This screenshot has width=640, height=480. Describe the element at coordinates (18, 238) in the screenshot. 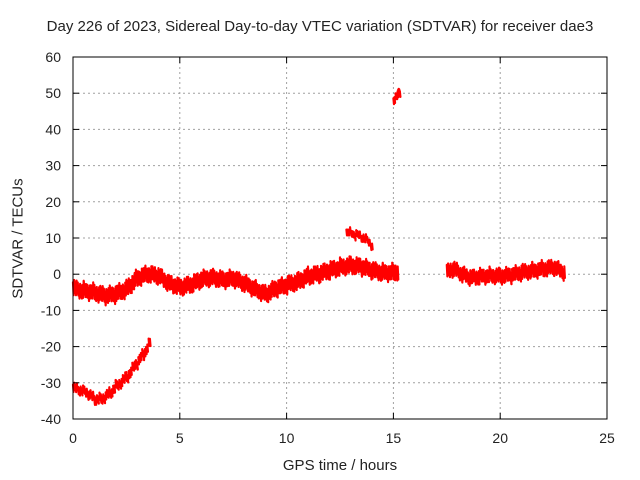

I see `y-axis-label: SDTVAR / TECUs` at that location.